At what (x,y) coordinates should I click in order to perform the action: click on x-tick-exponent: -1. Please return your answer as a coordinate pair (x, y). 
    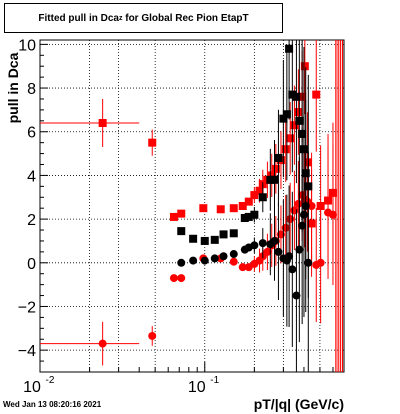
    Looking at the image, I should click on (214, 380).